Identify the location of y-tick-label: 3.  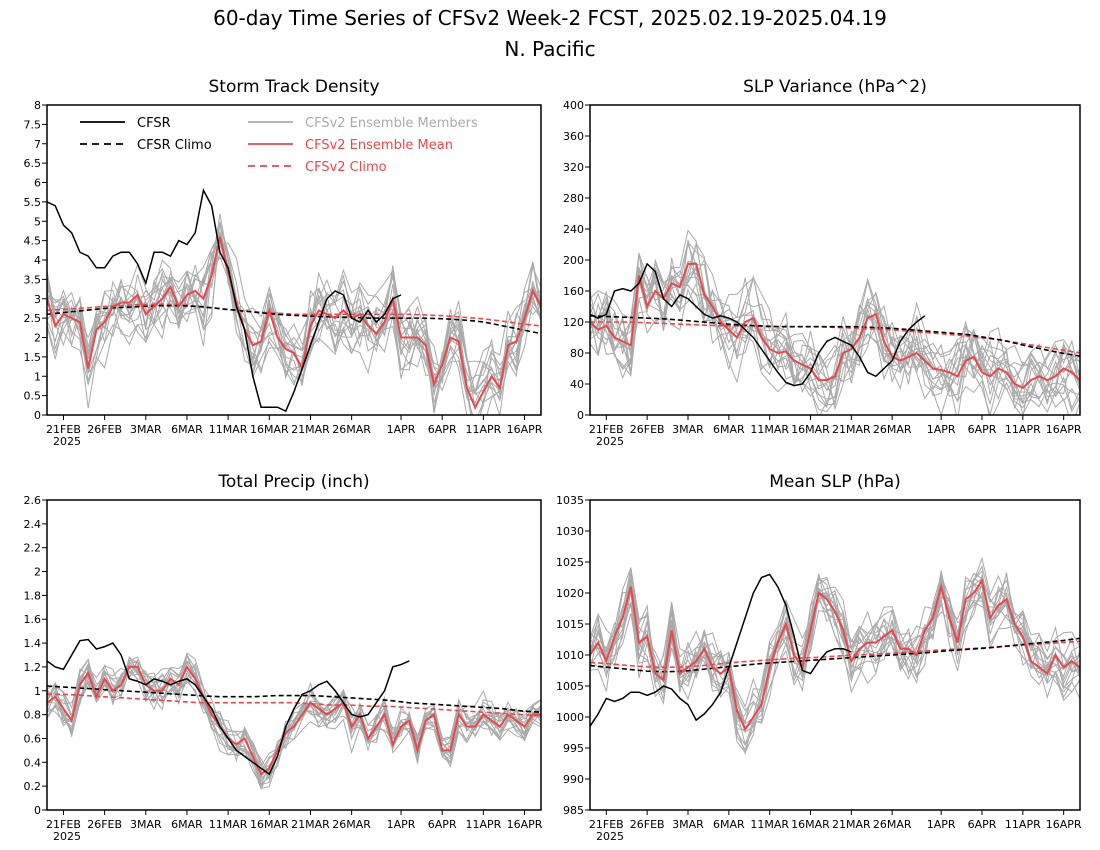
(37, 299).